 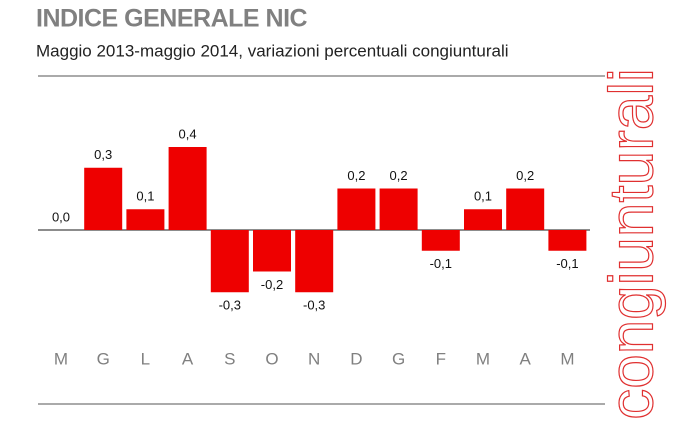 I want to click on value-label: 0,0, so click(x=61, y=216).